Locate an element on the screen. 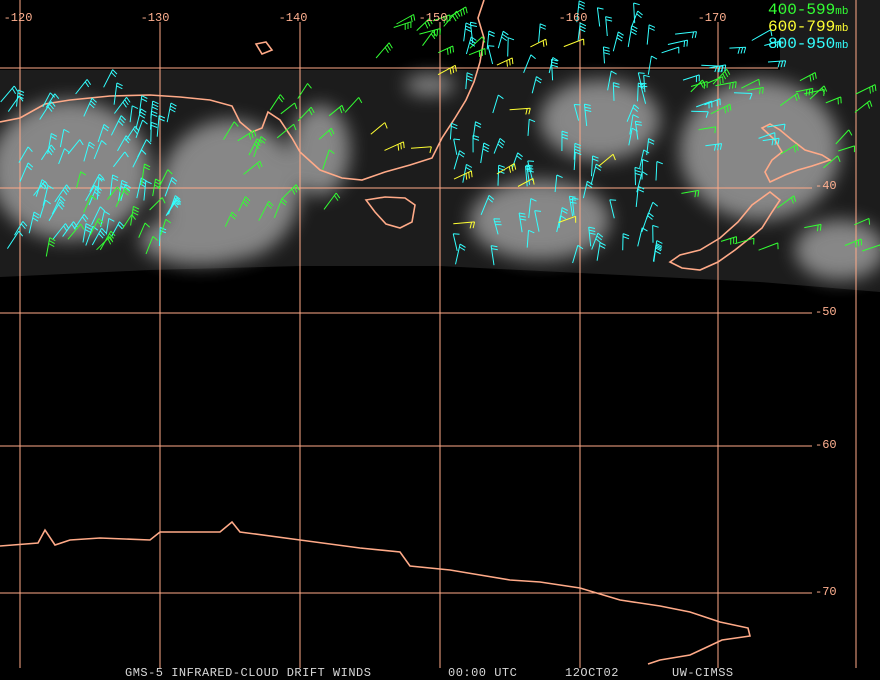  lat-label: -70 is located at coordinates (826, 592).